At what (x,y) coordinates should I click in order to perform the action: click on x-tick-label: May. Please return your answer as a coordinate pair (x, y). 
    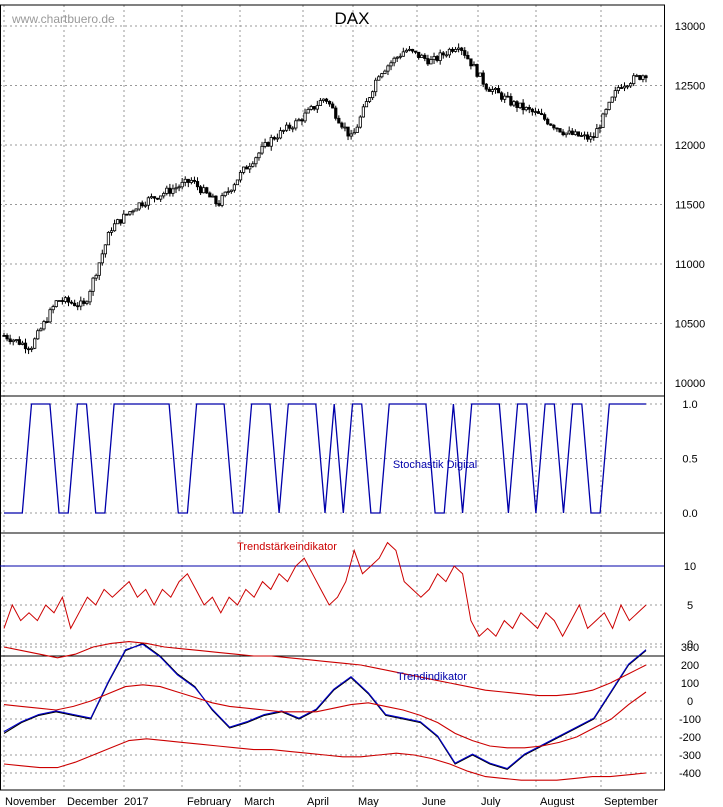
    Looking at the image, I should click on (368, 801).